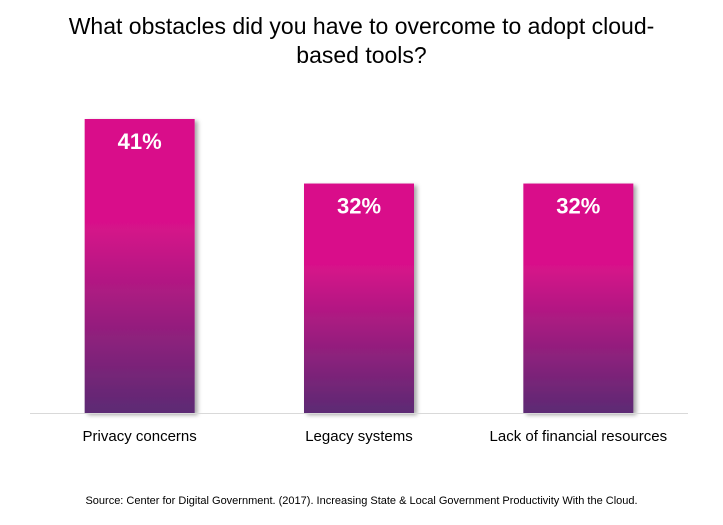 This screenshot has height=525, width=723. I want to click on value-label-2: 32%, so click(359, 206).